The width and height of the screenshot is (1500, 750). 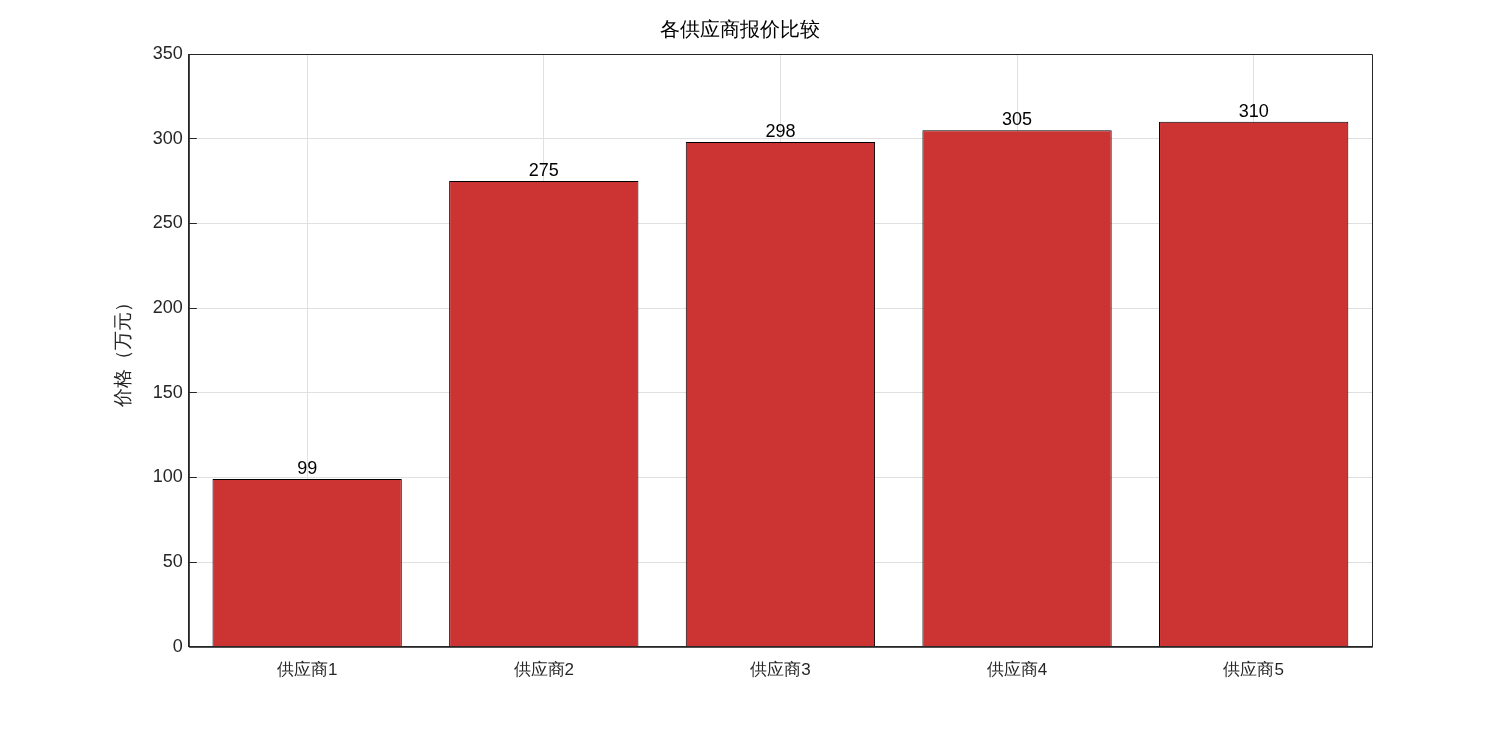 I want to click on y-tick-label: 100, so click(x=167, y=476).